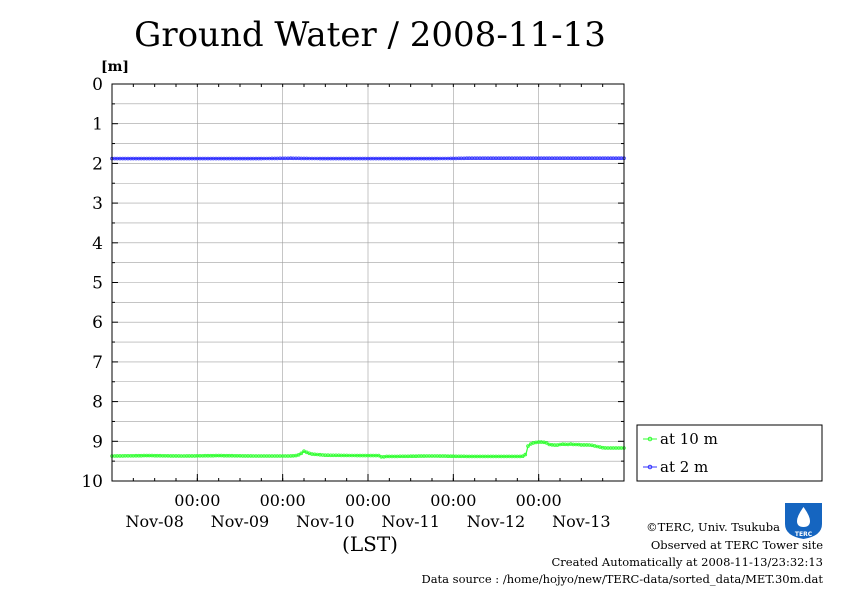 This screenshot has height=595, width=842. I want to click on y-tick-label: 2, so click(97, 164).